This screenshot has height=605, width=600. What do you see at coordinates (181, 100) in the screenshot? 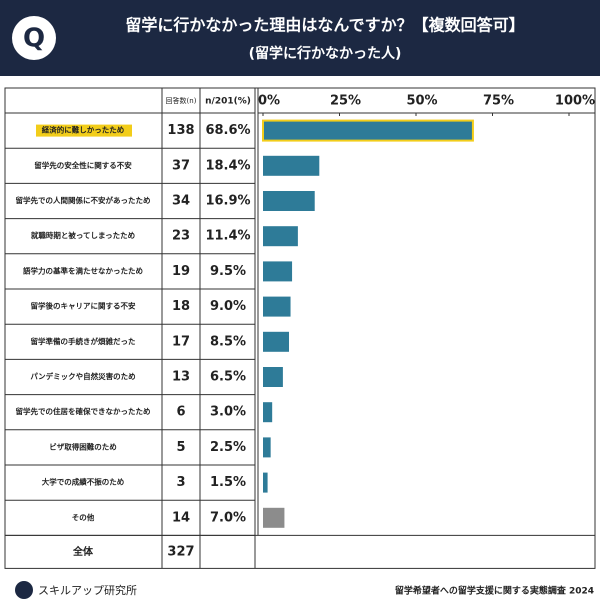
I see `count-header: 回答数(n)` at bounding box center [181, 100].